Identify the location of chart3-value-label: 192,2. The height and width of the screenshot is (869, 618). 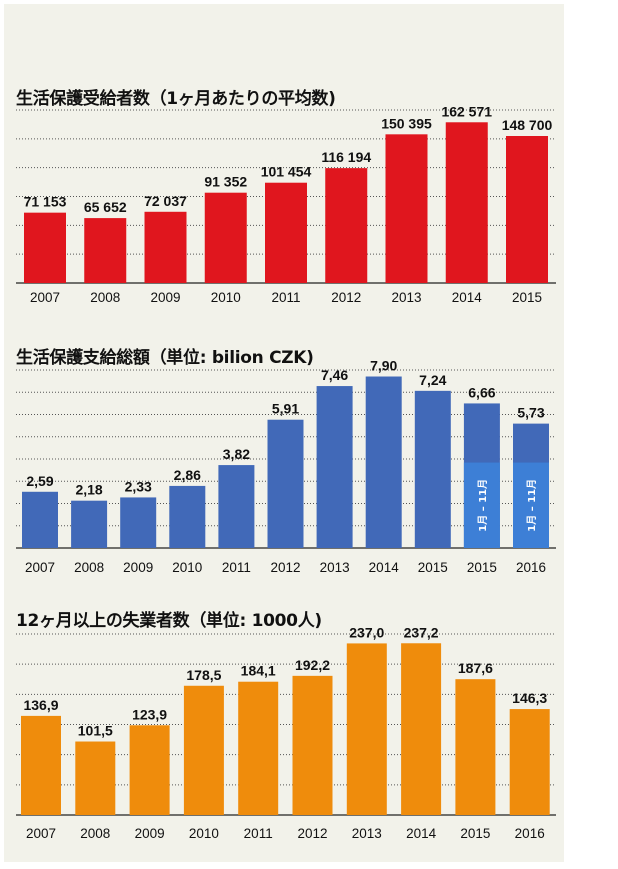
(312, 665).